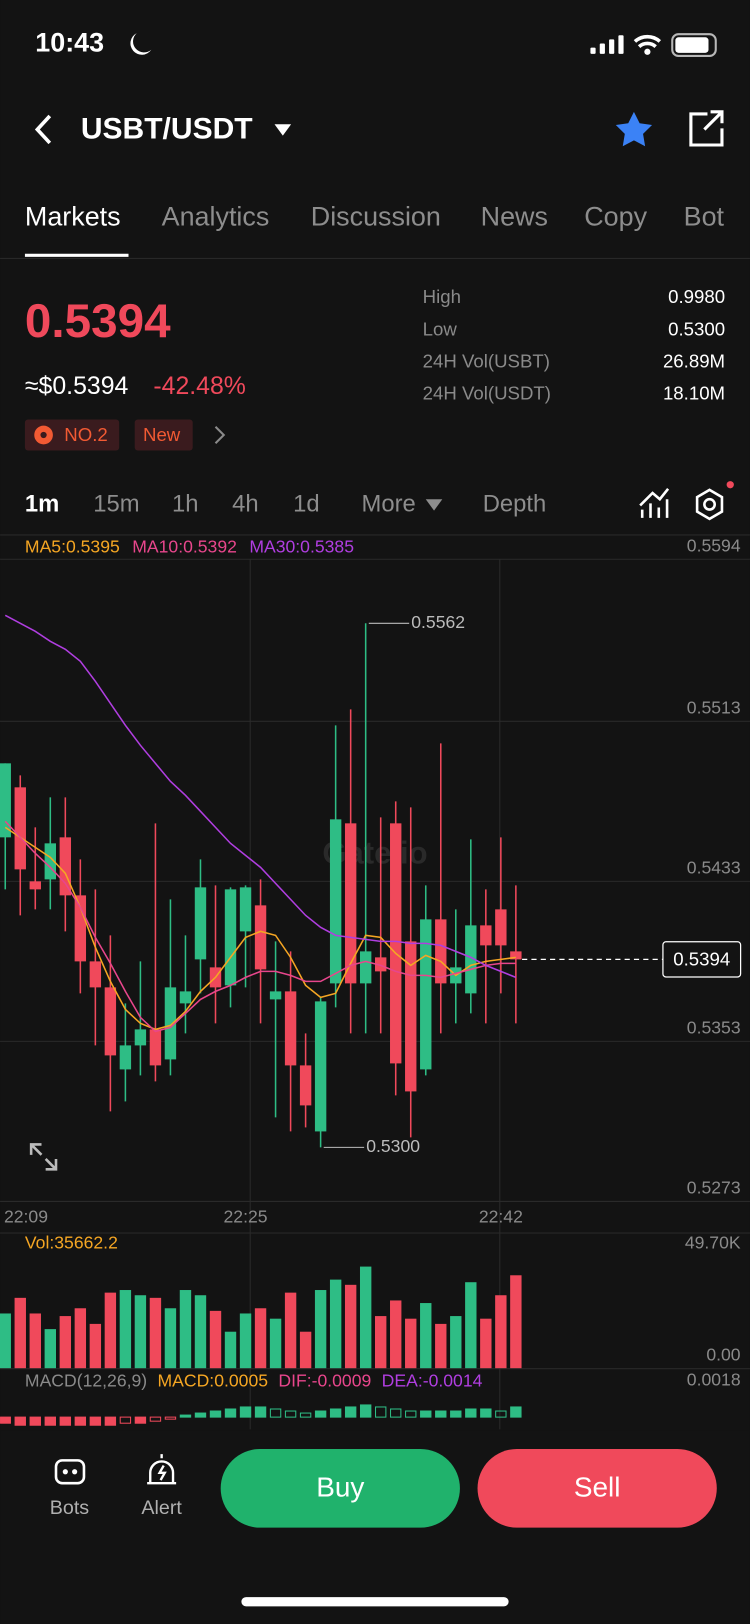 The width and height of the screenshot is (750, 1624). Describe the element at coordinates (26, 1217) in the screenshot. I see `x-tick-label: 22:09` at that location.